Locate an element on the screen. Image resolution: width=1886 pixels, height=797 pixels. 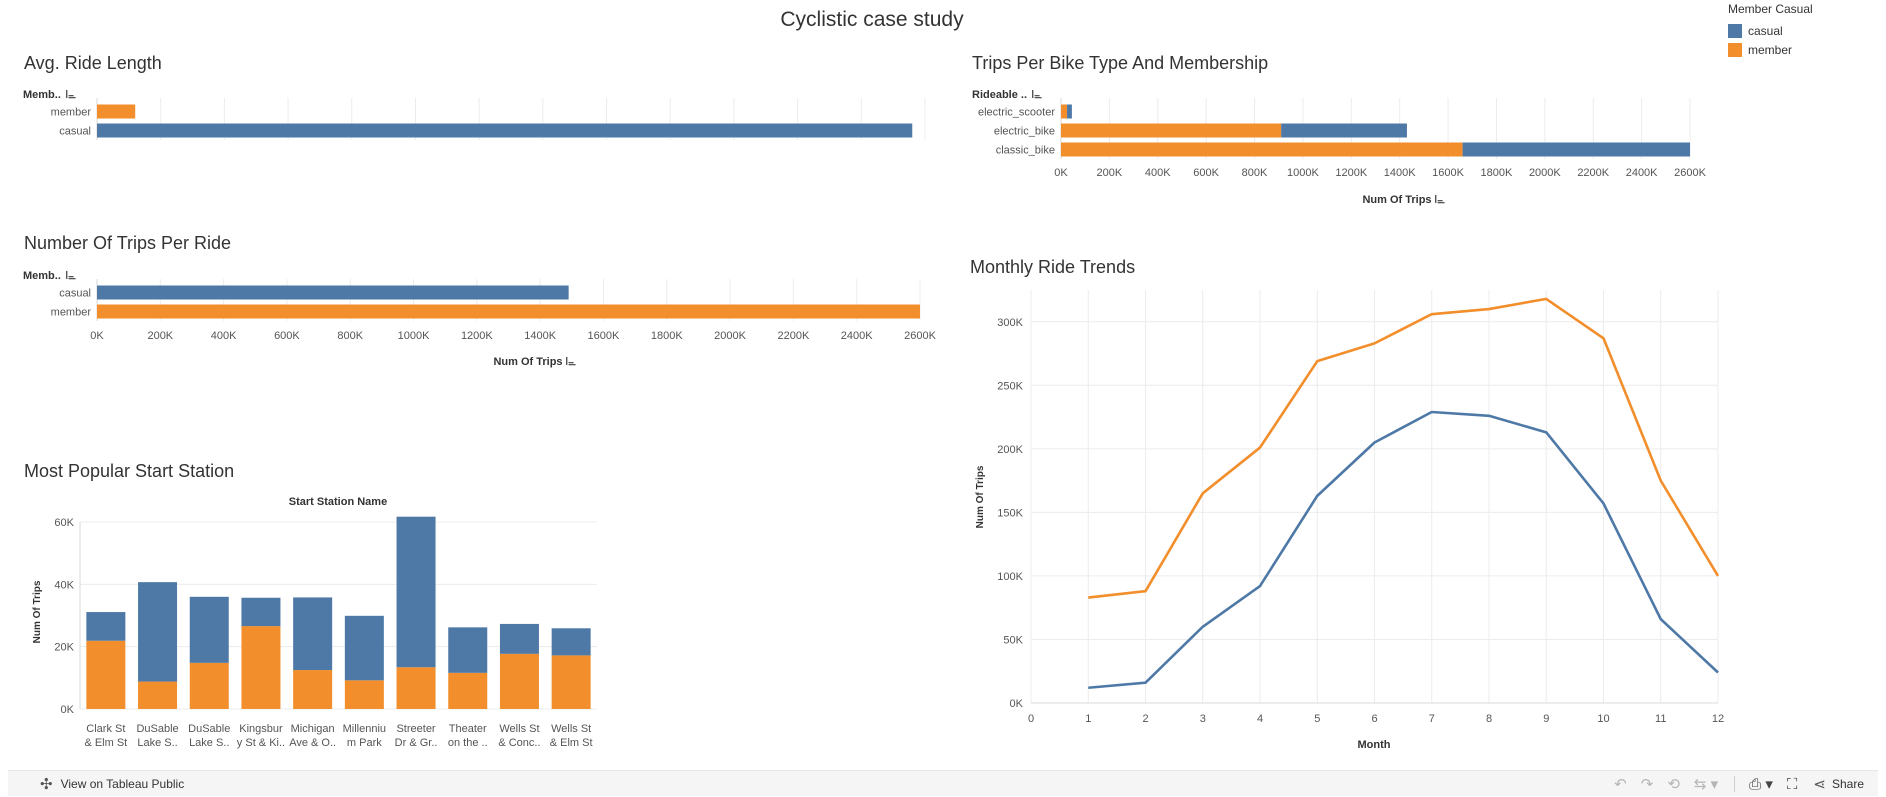
monthly-trends-tick-label: 2 is located at coordinates (1145, 719).